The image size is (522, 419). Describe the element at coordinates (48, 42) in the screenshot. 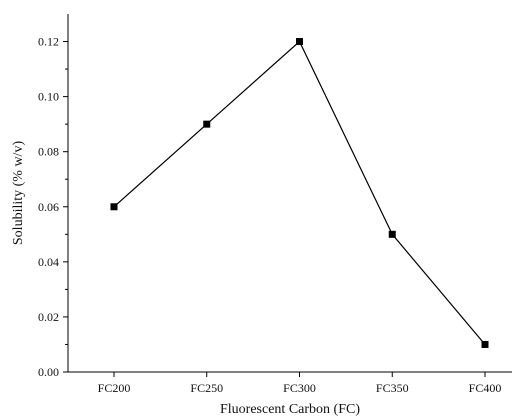

I see `y-tick-label: 0.12` at that location.